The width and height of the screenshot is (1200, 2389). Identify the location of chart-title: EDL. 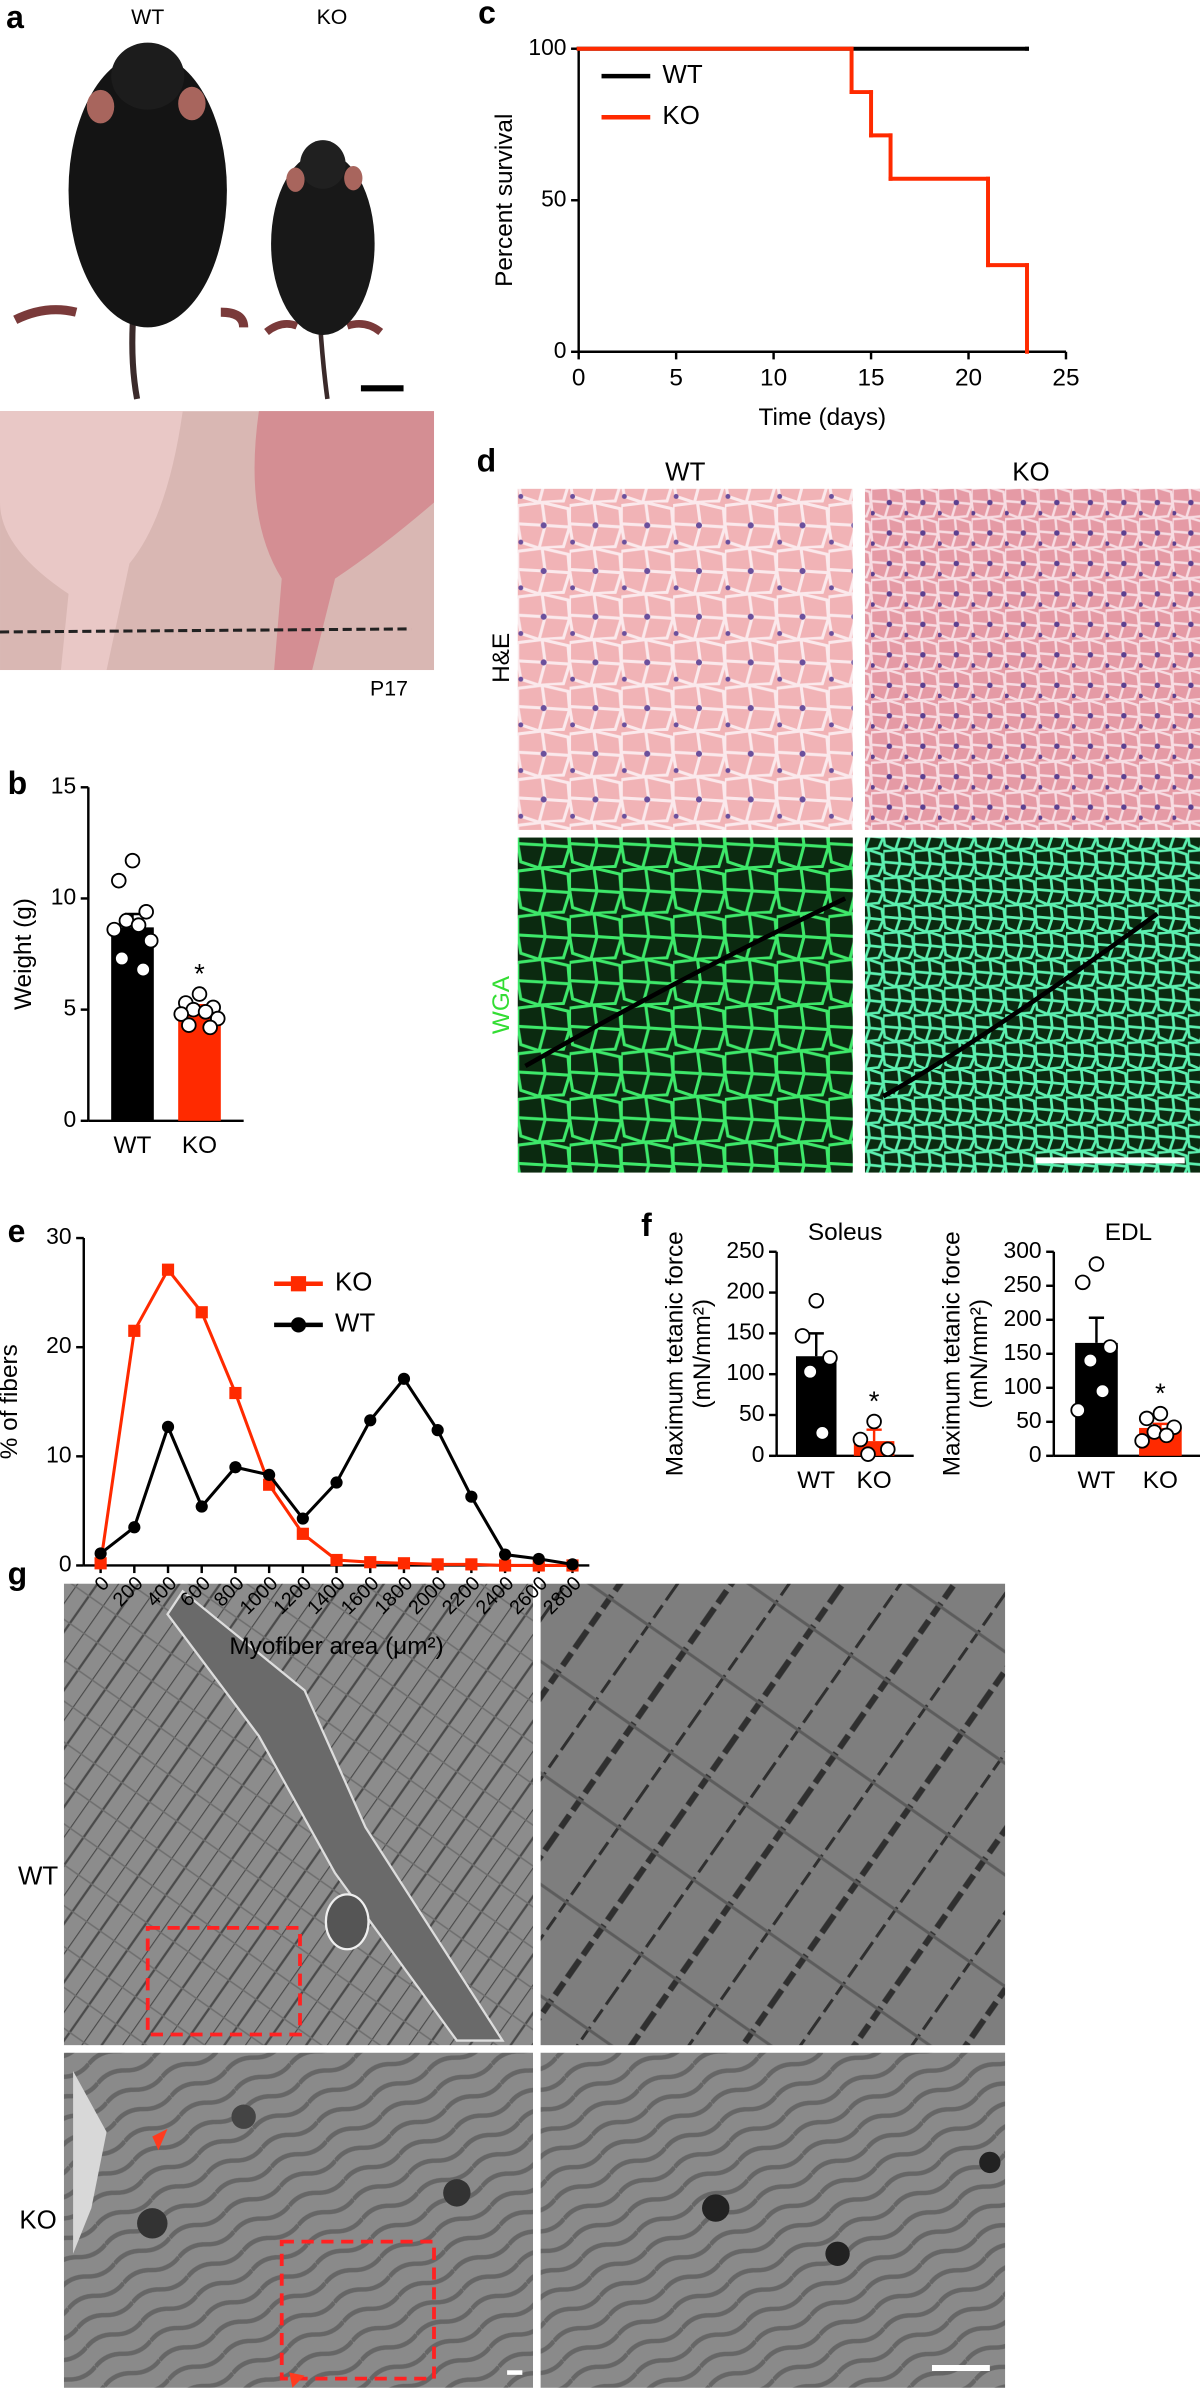
(1128, 1232).